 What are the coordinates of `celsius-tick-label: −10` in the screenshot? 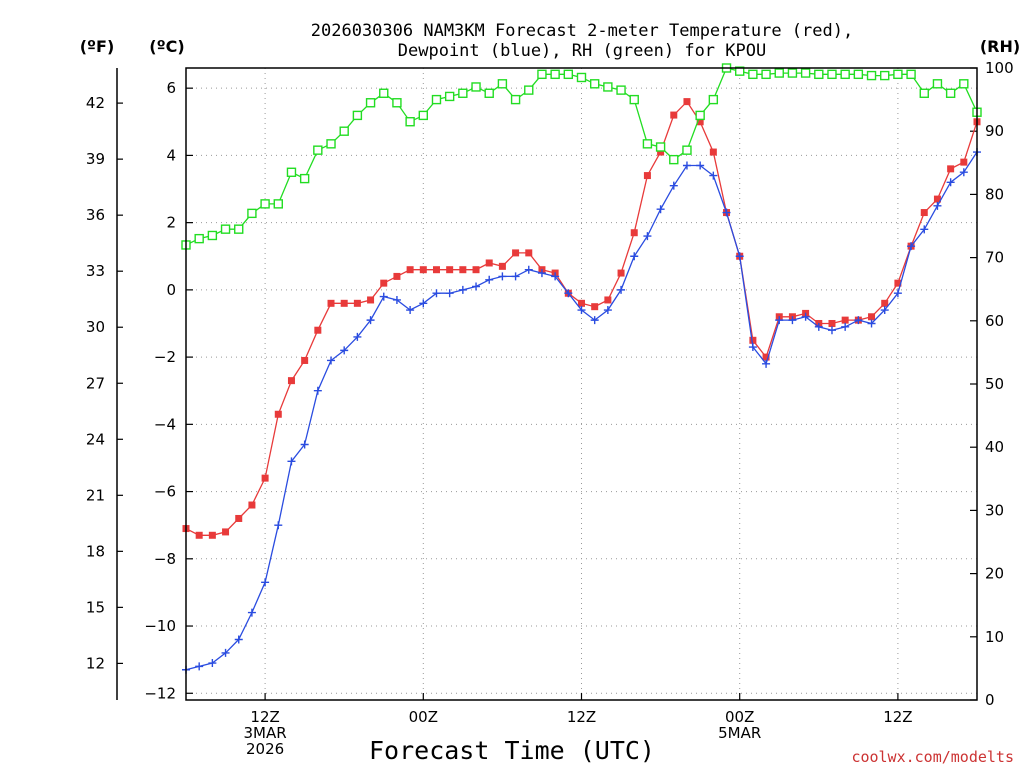 It's located at (160, 626).